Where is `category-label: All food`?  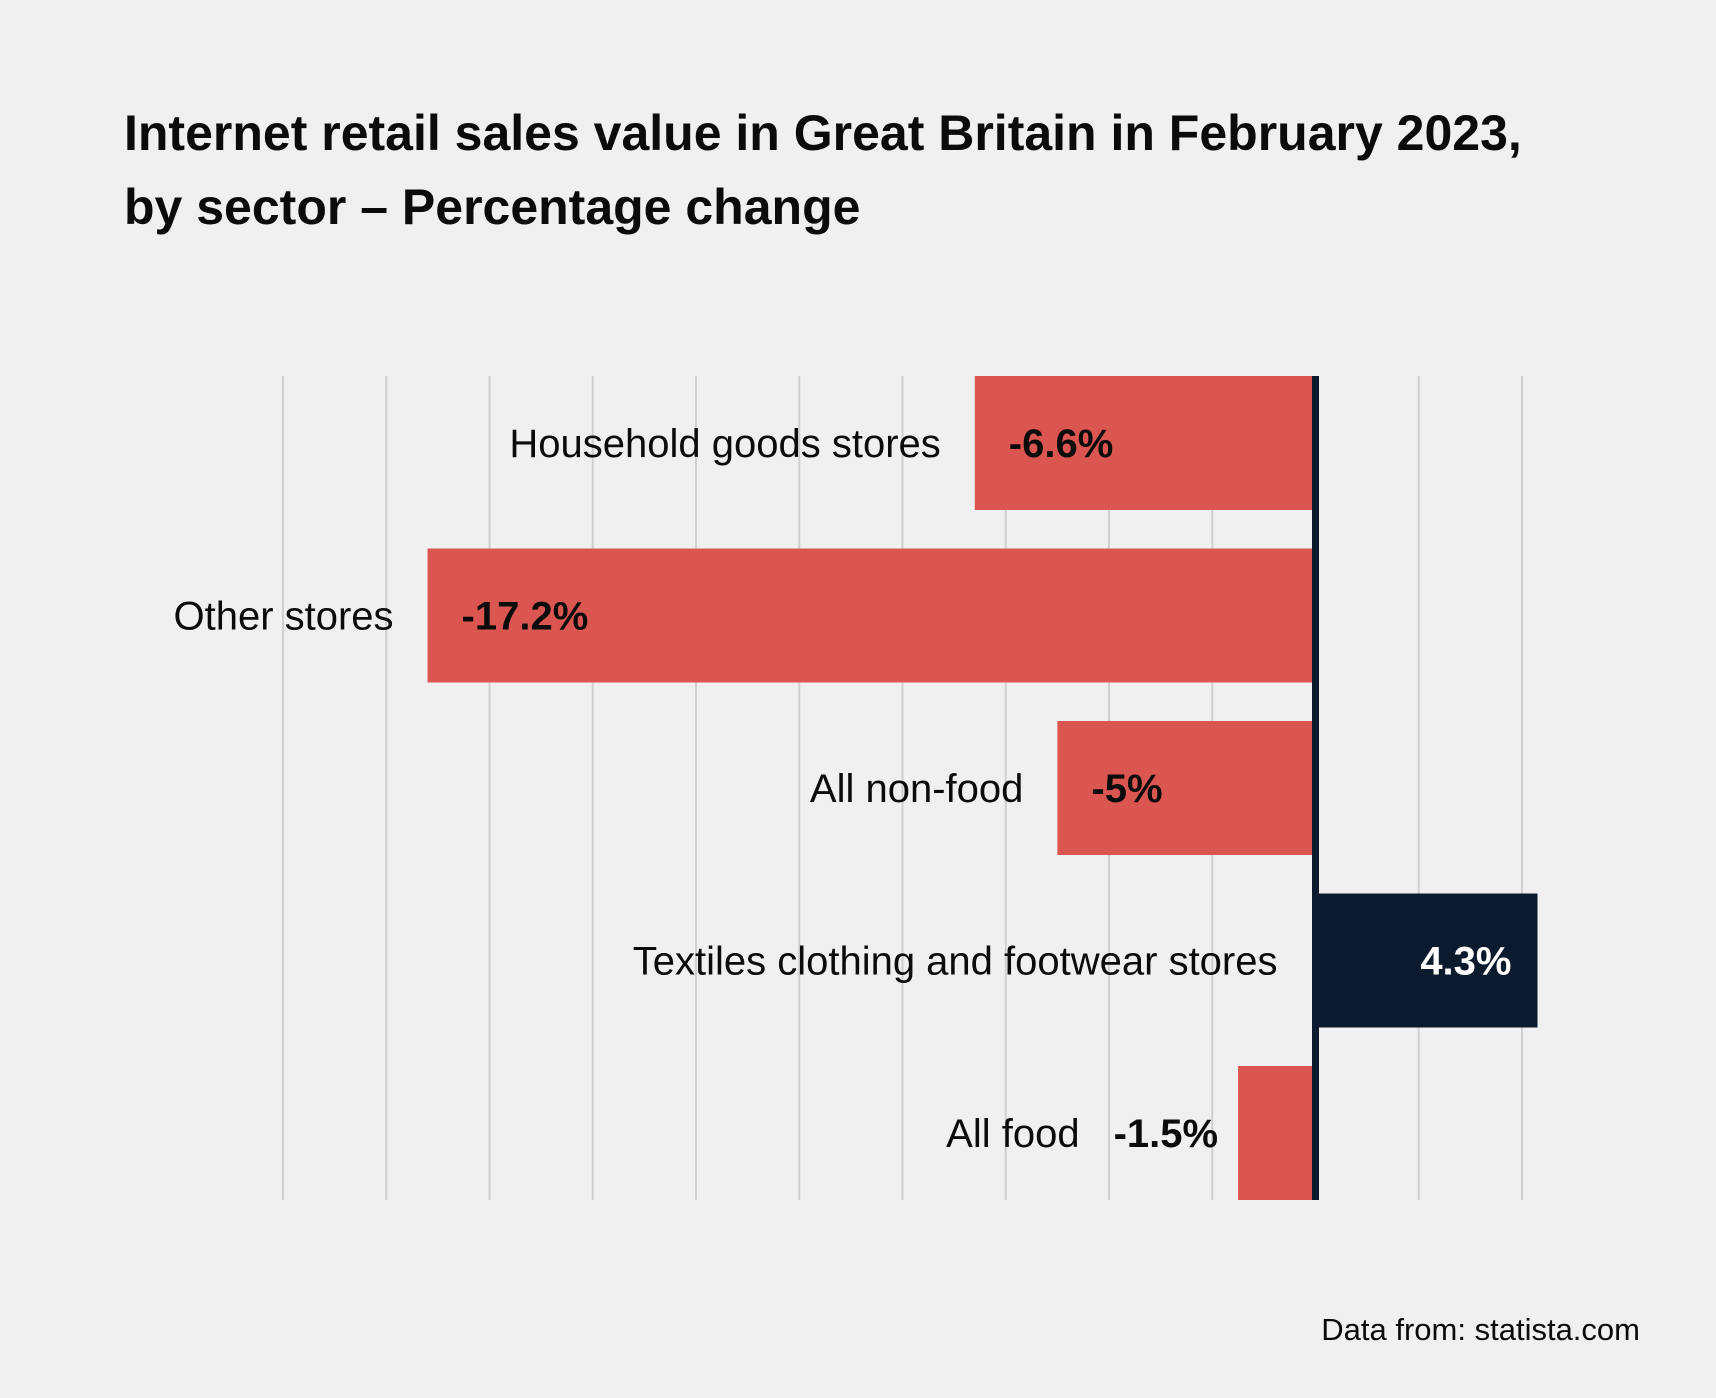 category-label: All food is located at coordinates (1012, 1134).